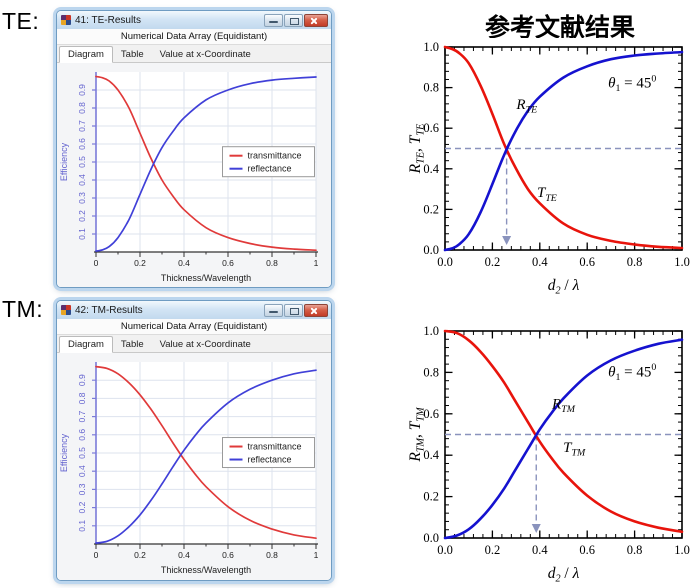  What do you see at coordinates (632, 372) in the screenshot?
I see `theta-annotation: θ1 = 450` at bounding box center [632, 372].